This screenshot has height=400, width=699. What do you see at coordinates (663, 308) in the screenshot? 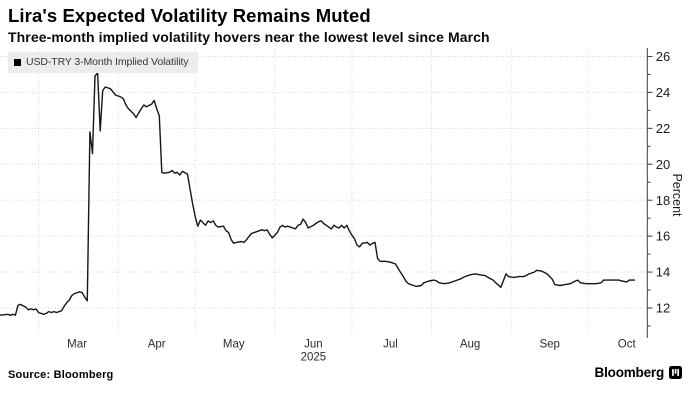
I see `y-tick-label: 12` at bounding box center [663, 308].